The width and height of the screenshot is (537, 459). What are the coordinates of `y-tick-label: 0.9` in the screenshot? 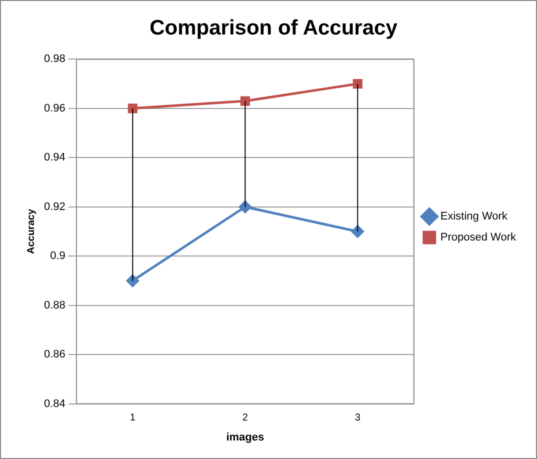 It's located at (58, 256).